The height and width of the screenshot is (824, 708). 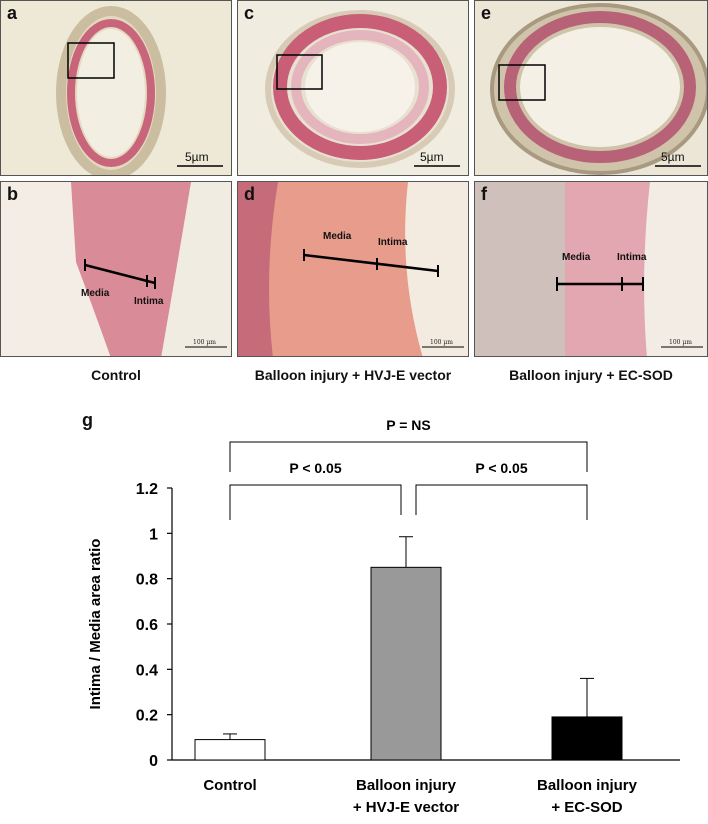 I want to click on y-tick-label: 0.6, so click(x=147, y=625).